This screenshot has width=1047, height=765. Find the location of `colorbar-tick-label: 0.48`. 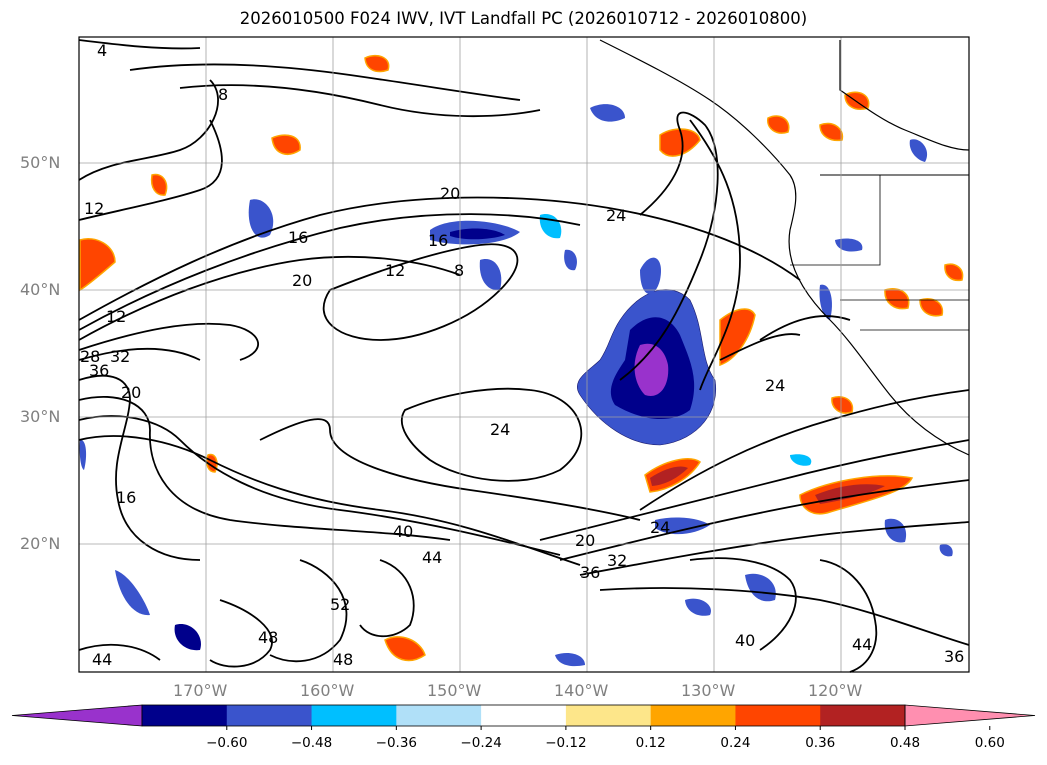

colorbar-tick-label: 0.48 is located at coordinates (905, 743).